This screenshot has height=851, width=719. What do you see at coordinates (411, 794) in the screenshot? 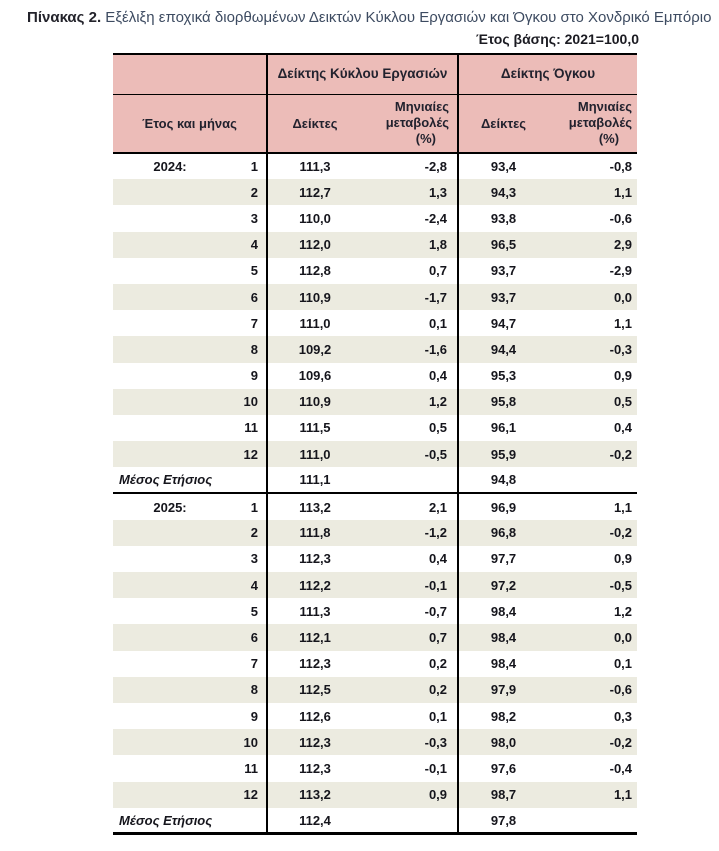
I see `turnover-change-value: 0,9` at bounding box center [411, 794].